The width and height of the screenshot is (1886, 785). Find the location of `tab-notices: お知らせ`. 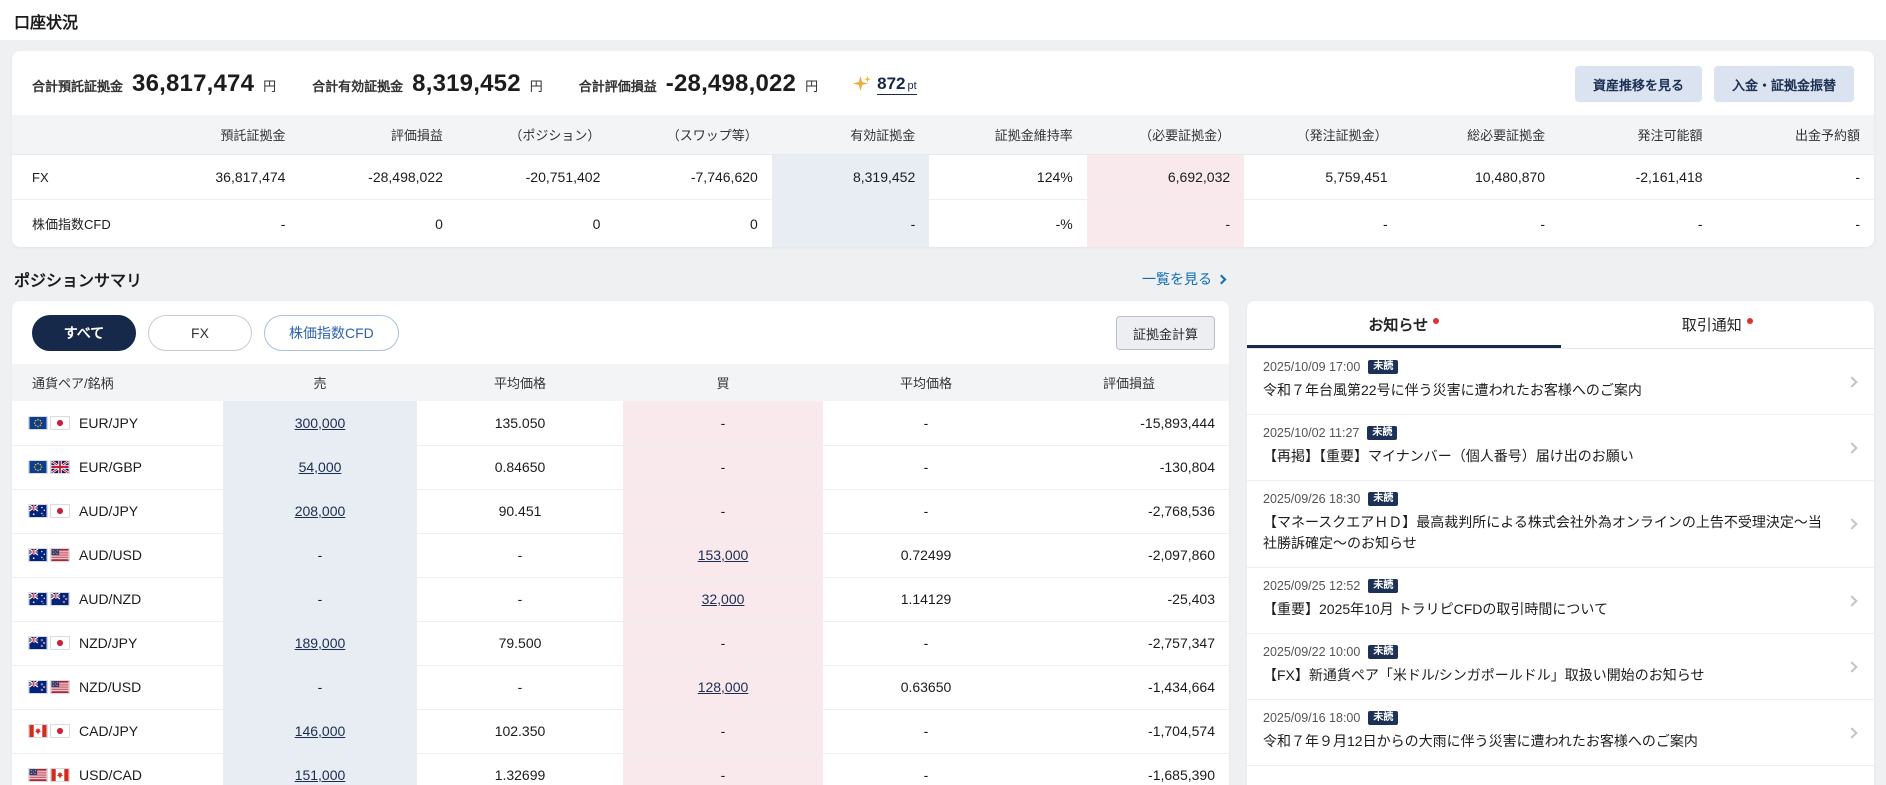

tab-notices: お知らせ is located at coordinates (1404, 324).